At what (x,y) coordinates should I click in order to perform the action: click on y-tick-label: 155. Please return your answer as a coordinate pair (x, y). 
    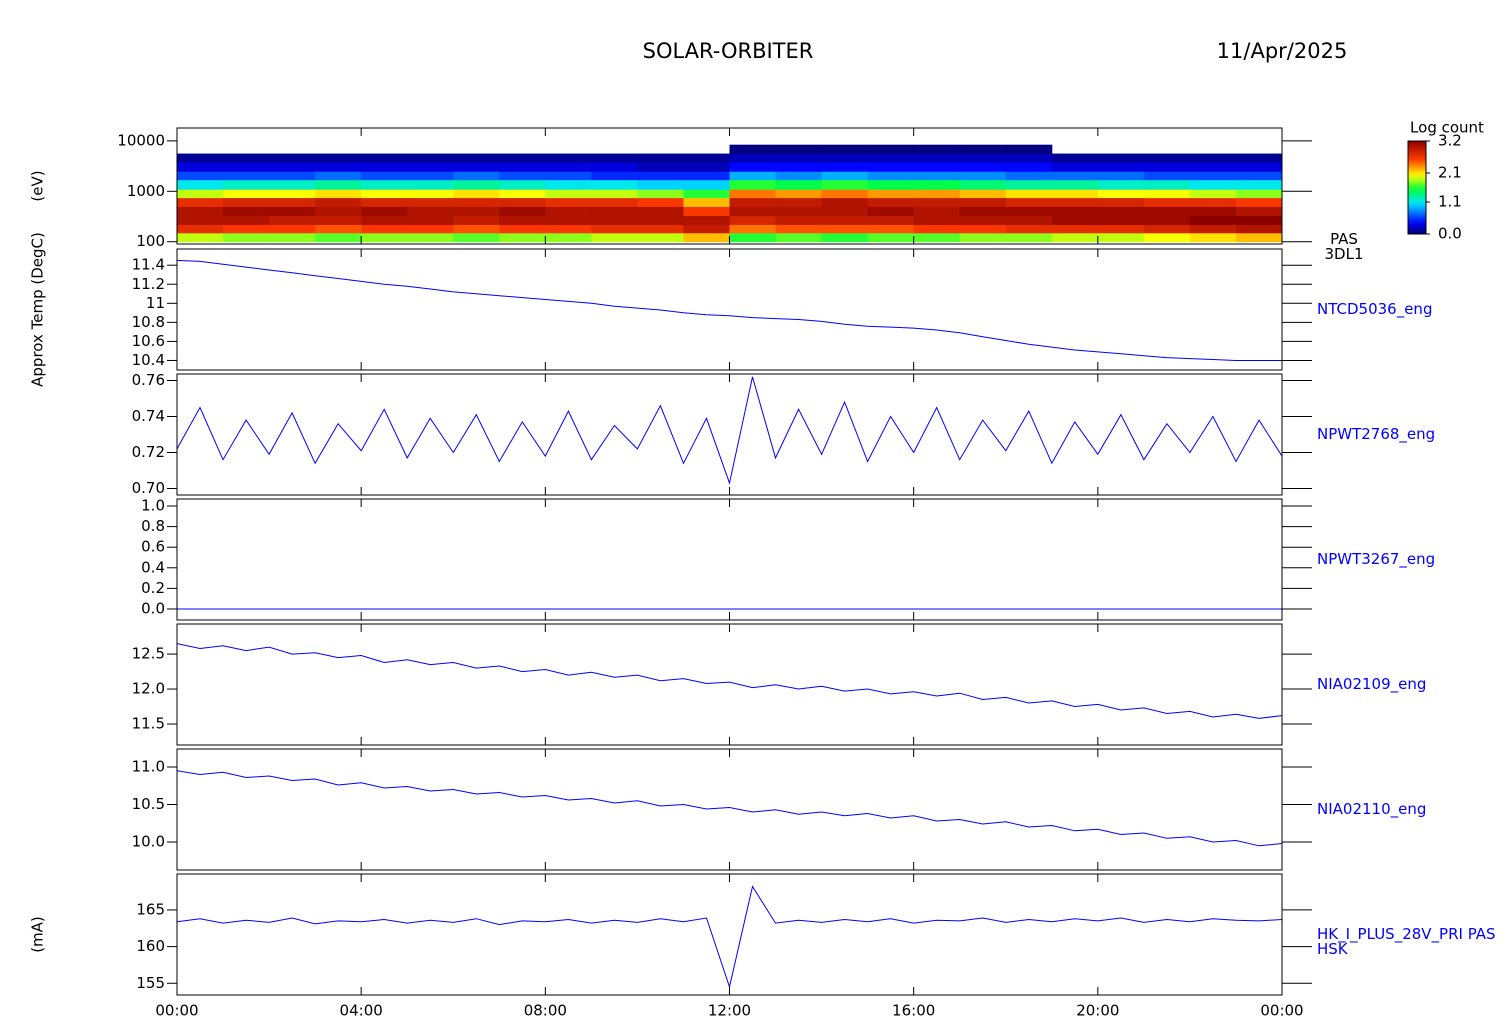
    Looking at the image, I should click on (150, 983).